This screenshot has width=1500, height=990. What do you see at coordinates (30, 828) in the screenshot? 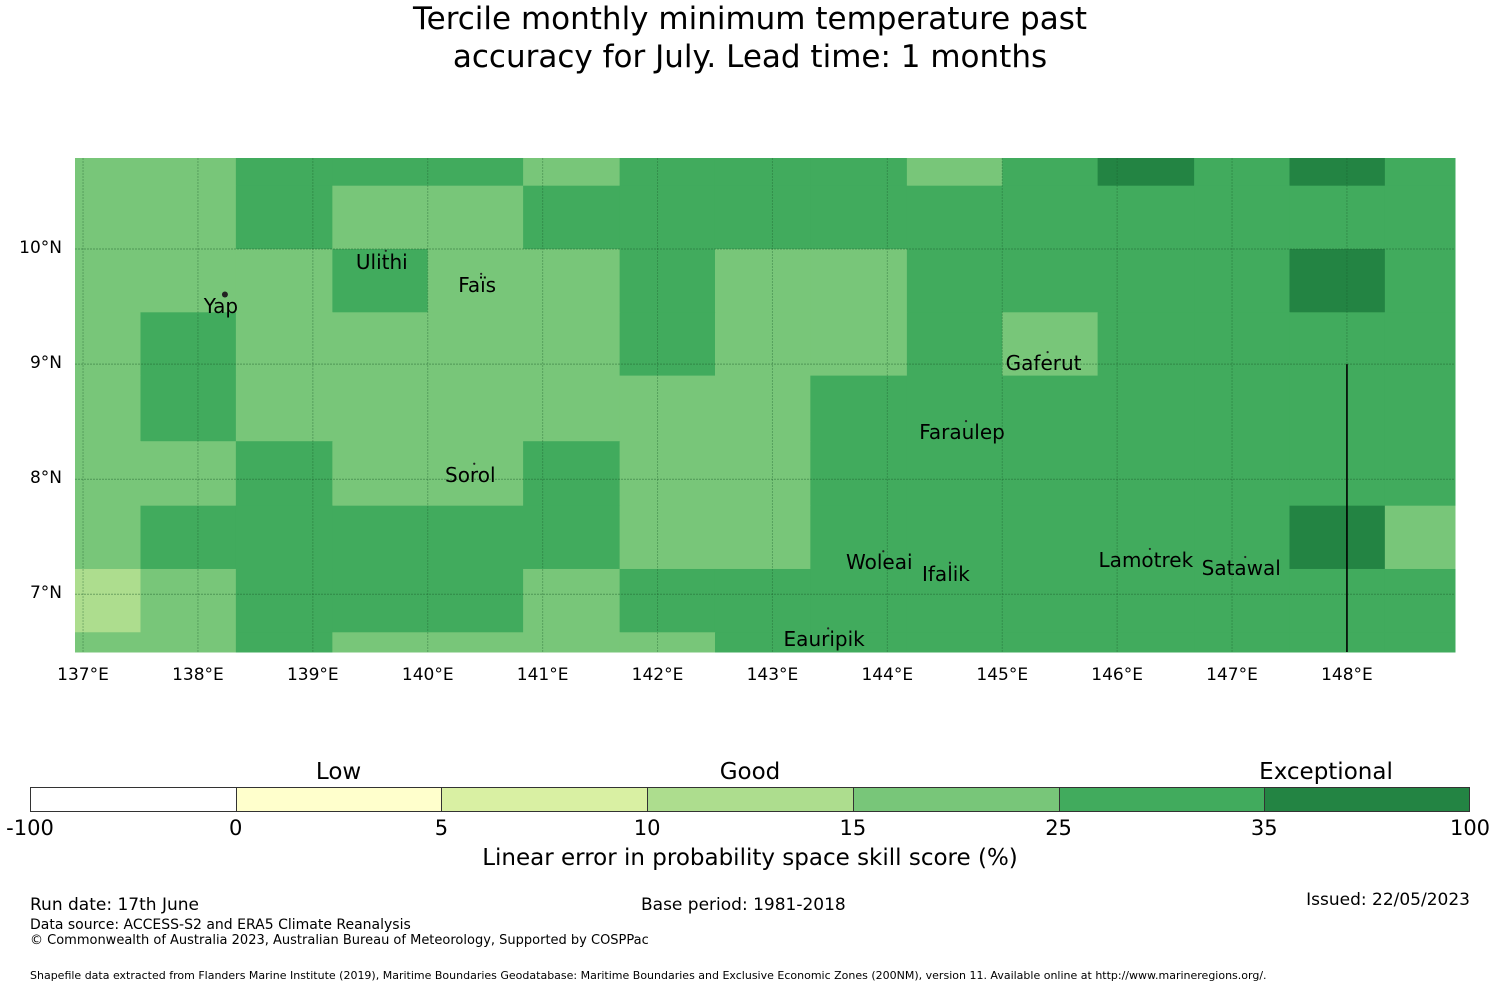
I see `colorbar-tick-label: -100` at bounding box center [30, 828].